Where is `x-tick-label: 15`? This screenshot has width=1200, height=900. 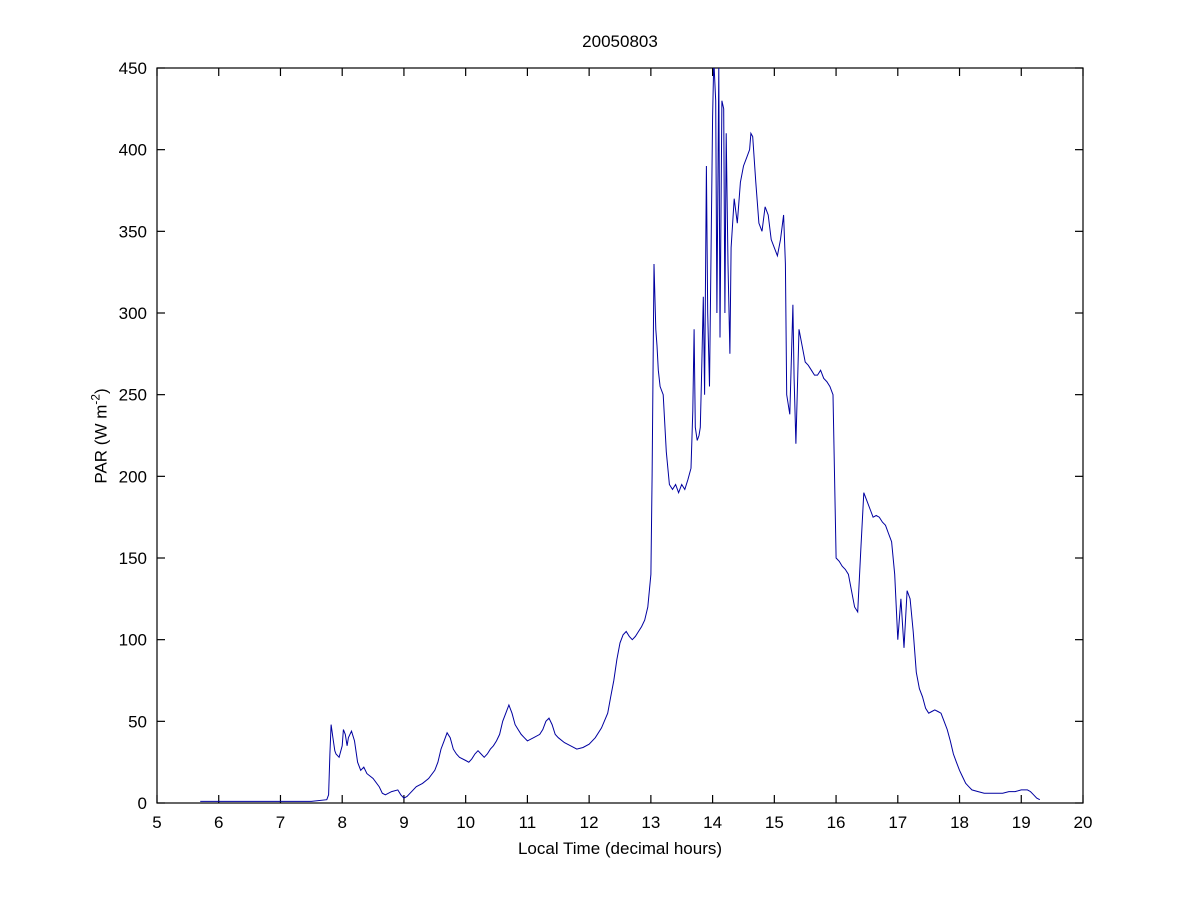 x-tick-label: 15 is located at coordinates (774, 822).